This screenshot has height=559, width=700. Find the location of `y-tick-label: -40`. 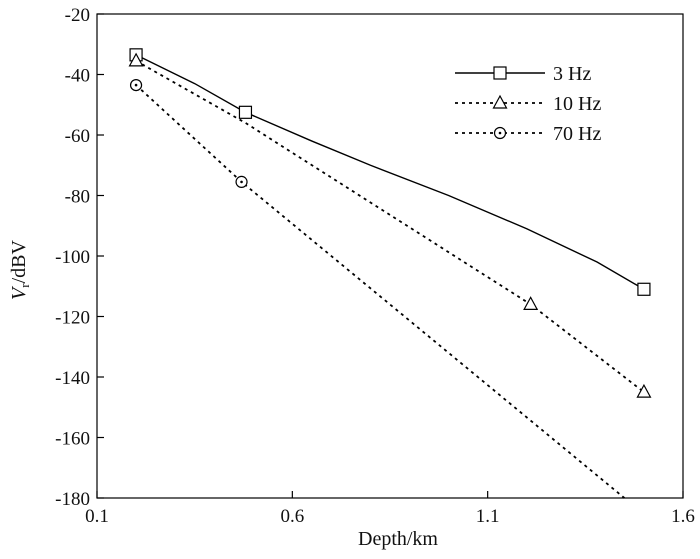

y-tick-label: -40 is located at coordinates (77, 76).